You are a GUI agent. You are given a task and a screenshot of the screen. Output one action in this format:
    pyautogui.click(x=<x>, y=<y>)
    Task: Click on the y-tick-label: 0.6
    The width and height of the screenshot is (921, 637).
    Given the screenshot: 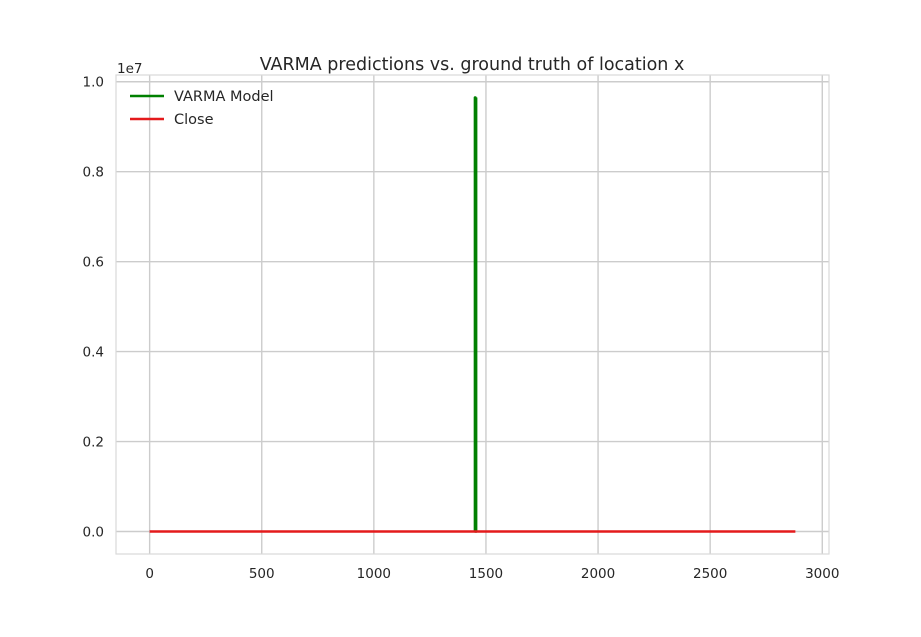 What is the action you would take?
    pyautogui.click(x=93, y=263)
    